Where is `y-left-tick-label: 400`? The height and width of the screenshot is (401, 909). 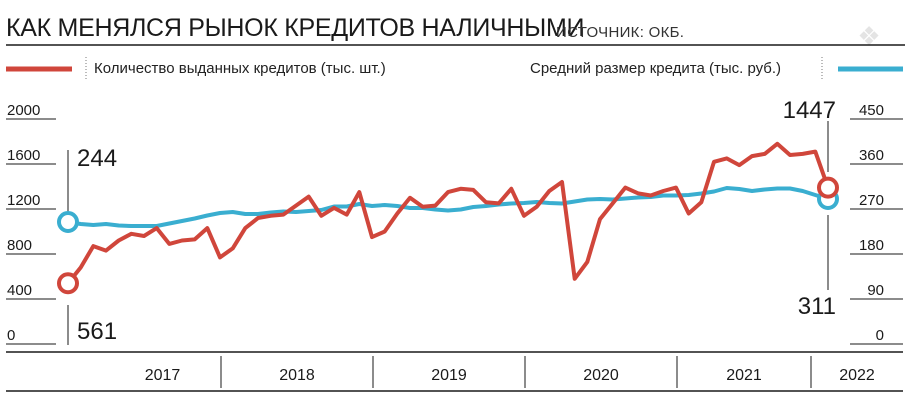
y-left-tick-label: 400 is located at coordinates (19, 290).